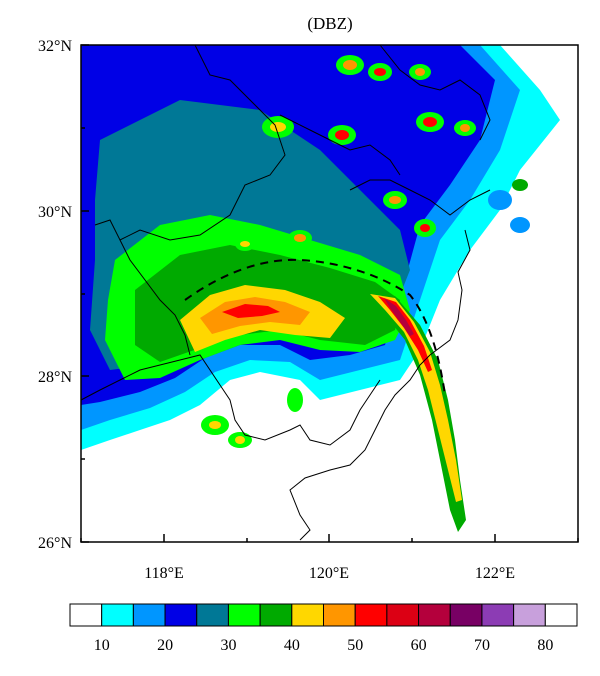 Image resolution: width=600 pixels, height=676 pixels. I want to click on colorbar-label: 70, so click(482, 645).